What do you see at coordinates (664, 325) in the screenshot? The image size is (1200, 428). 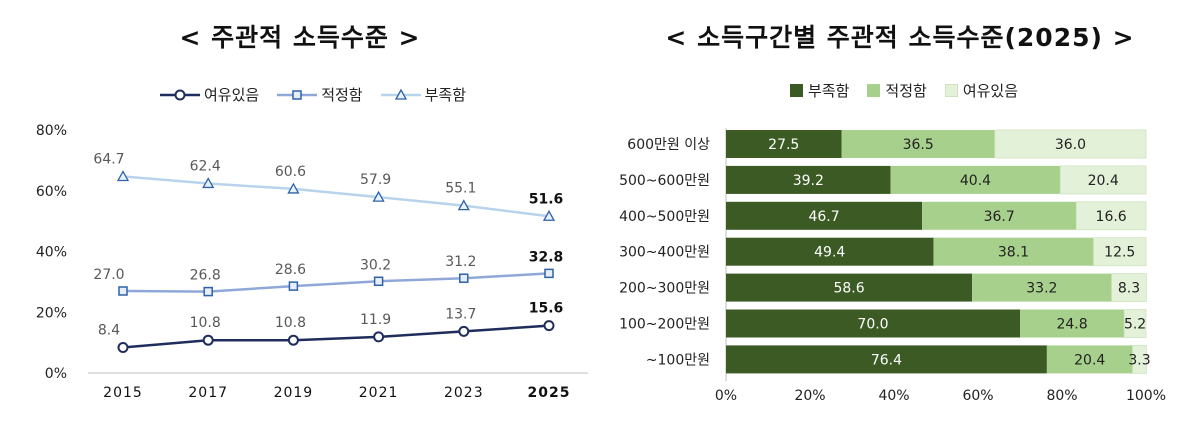 I see `category-label: 100~200만원` at bounding box center [664, 325].